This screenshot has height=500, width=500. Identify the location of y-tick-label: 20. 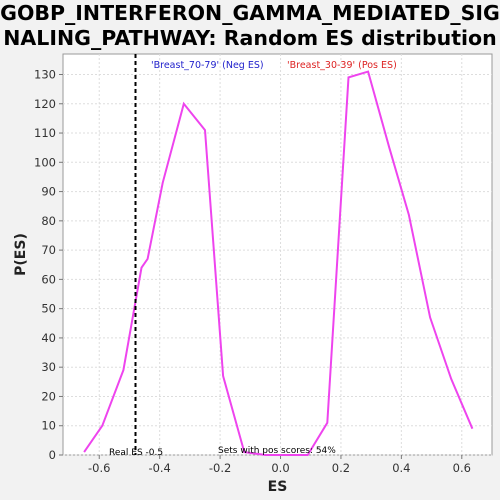
(48, 396).